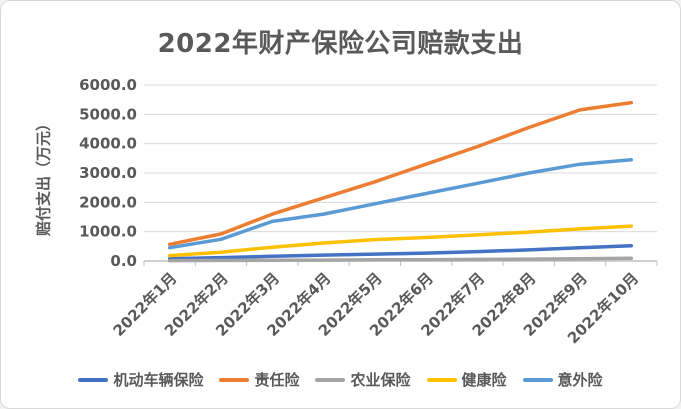 The width and height of the screenshot is (681, 409). What do you see at coordinates (108, 232) in the screenshot?
I see `y-tick-label: 1000.0` at bounding box center [108, 232].